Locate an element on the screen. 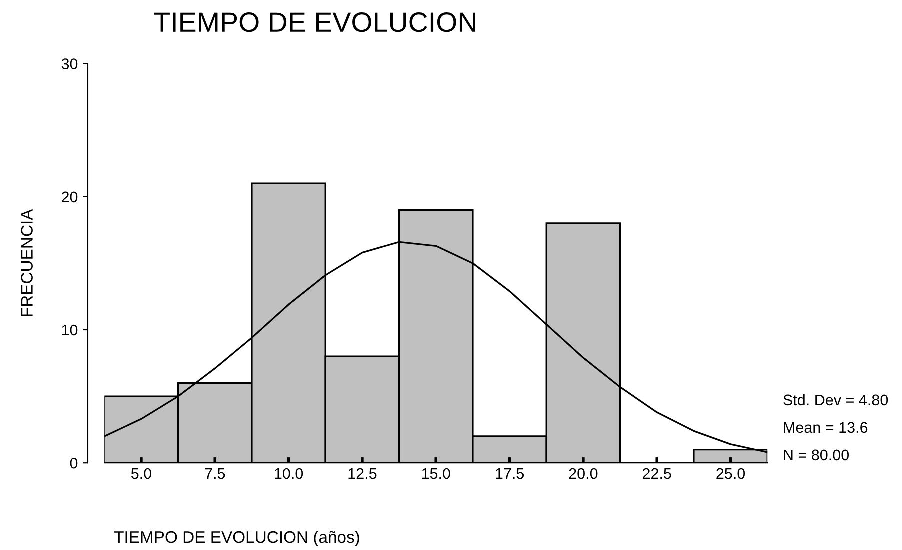 Image resolution: width=902 pixels, height=550 pixels. x-tick-label: 12.5 is located at coordinates (362, 474).